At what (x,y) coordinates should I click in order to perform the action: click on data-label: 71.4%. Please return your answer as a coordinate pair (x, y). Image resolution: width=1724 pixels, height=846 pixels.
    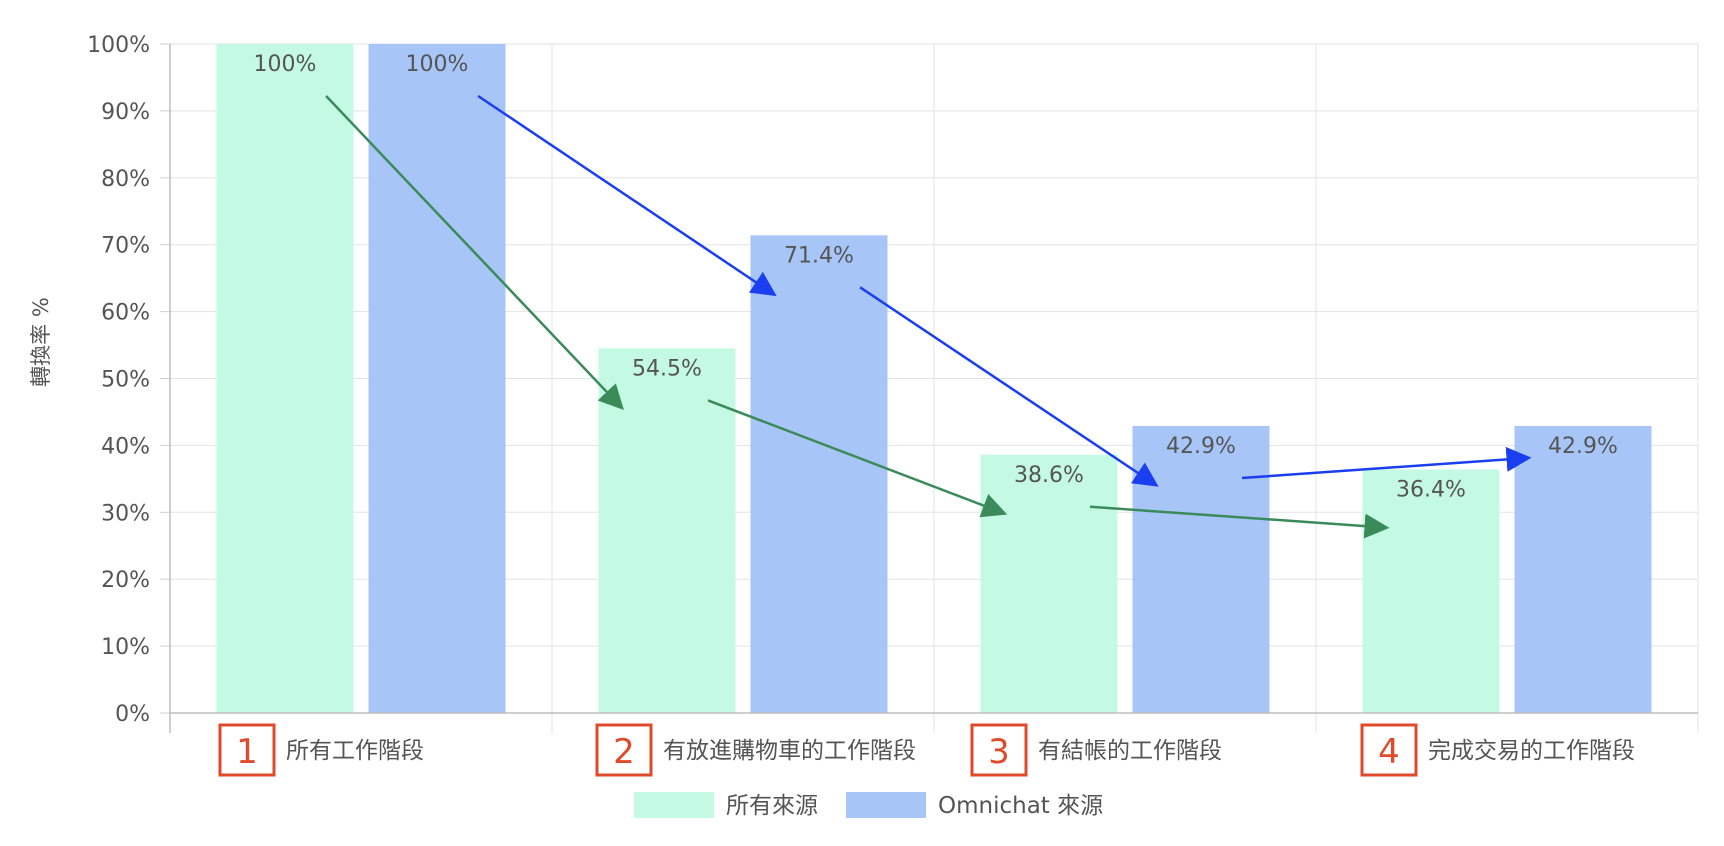
    Looking at the image, I should click on (819, 255).